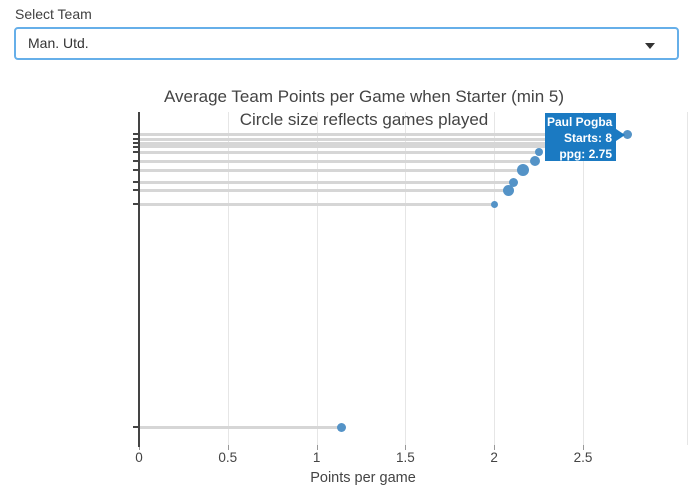  What do you see at coordinates (139, 279) in the screenshot?
I see `y-axis-line` at bounding box center [139, 279].